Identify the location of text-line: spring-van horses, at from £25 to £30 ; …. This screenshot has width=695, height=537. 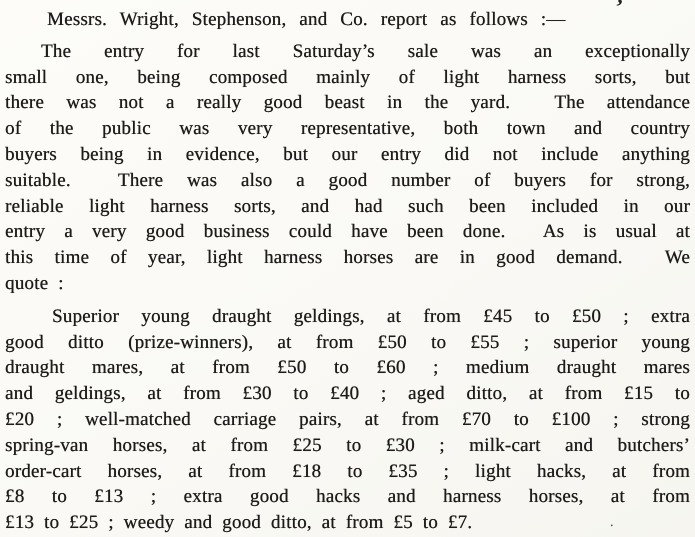
(347, 445).